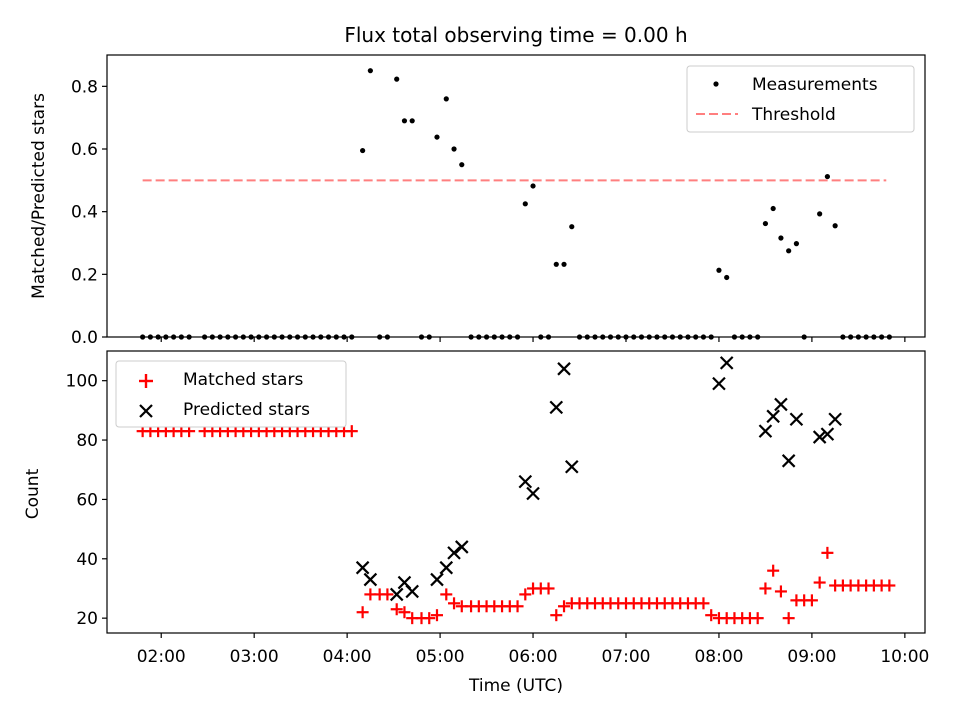  What do you see at coordinates (87, 560) in the screenshot?
I see `count-y-tick-label: 40` at bounding box center [87, 560].